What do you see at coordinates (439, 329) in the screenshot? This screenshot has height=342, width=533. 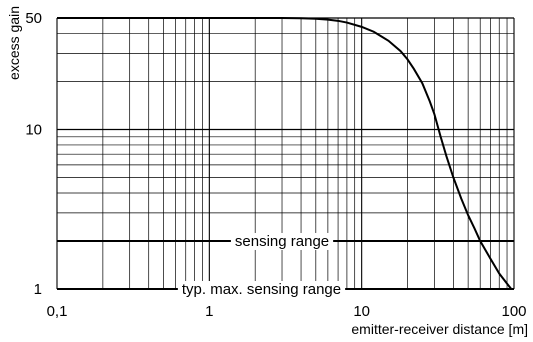 I see `x-axis-label: emitter-receiver distance [m]` at bounding box center [439, 329].